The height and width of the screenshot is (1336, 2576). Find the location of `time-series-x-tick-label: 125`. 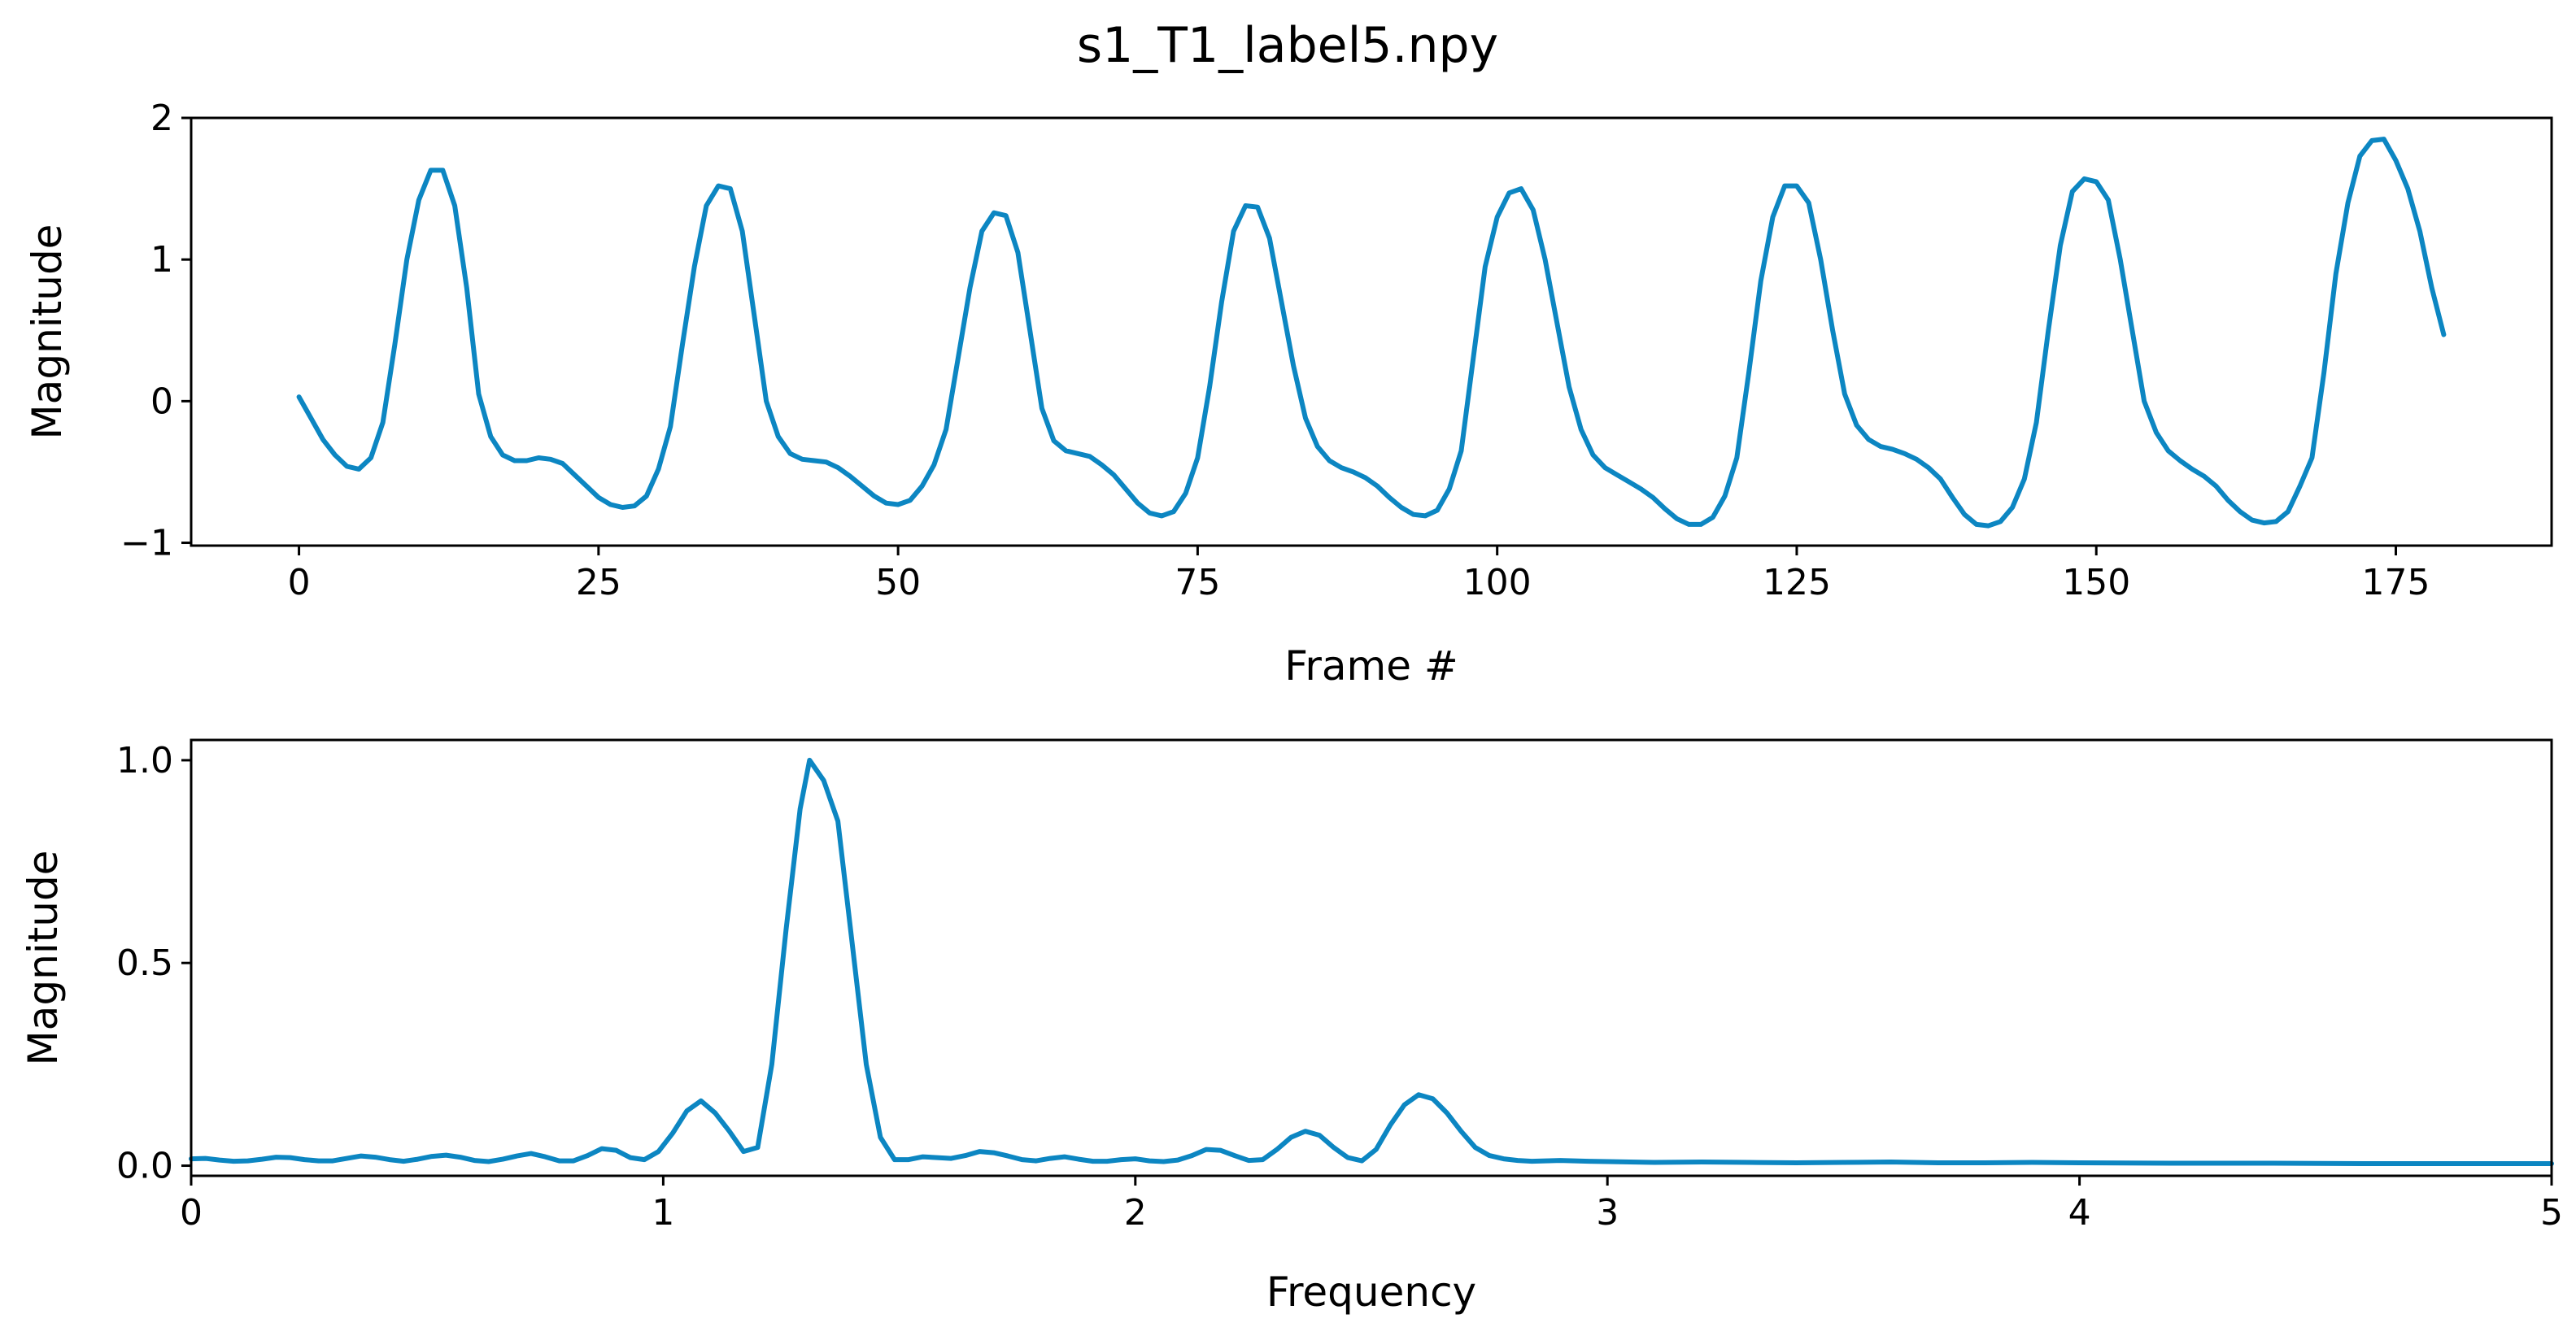

time-series-x-tick-label: 125 is located at coordinates (1797, 582).